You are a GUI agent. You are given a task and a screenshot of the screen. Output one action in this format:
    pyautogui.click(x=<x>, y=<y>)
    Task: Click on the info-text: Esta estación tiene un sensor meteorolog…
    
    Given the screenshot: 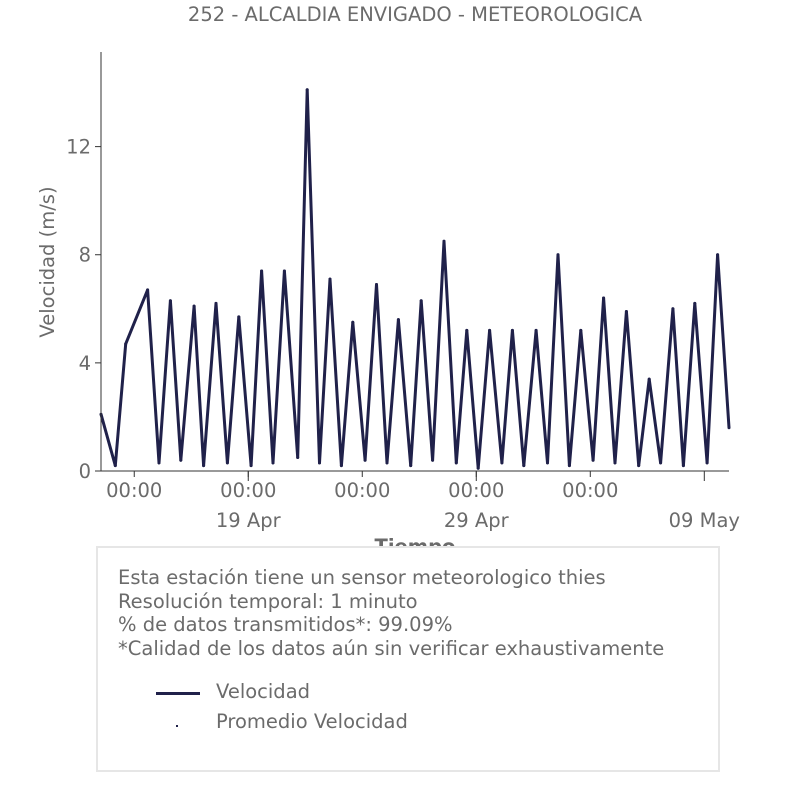 What is the action you would take?
    pyautogui.click(x=391, y=613)
    